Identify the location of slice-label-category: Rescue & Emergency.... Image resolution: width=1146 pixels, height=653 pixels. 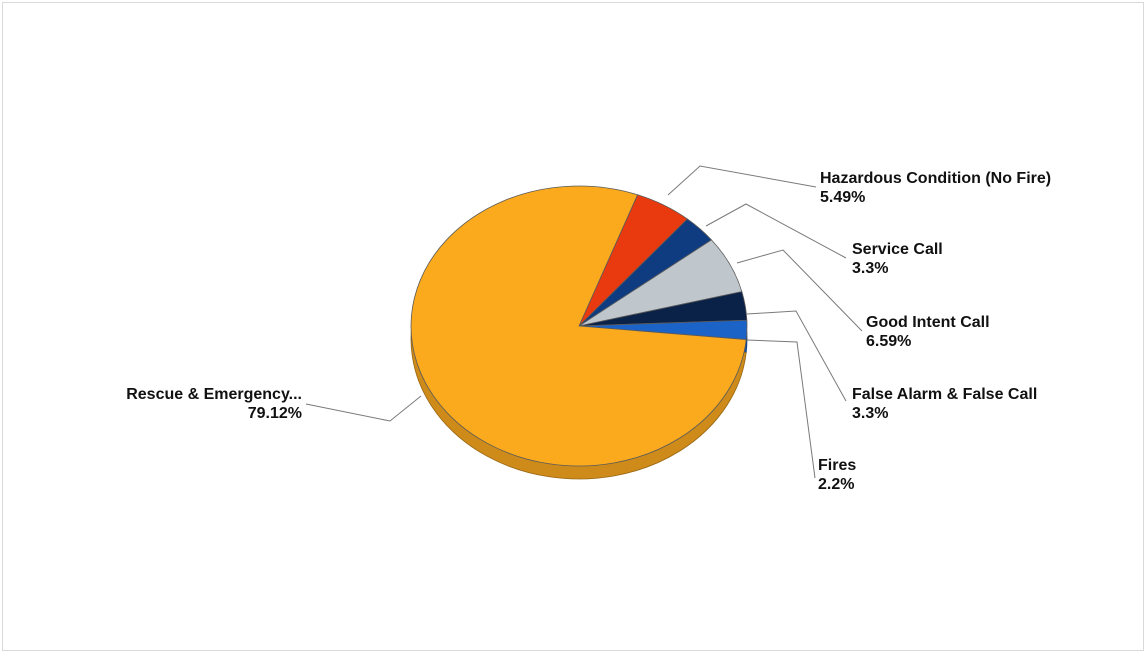
(214, 394).